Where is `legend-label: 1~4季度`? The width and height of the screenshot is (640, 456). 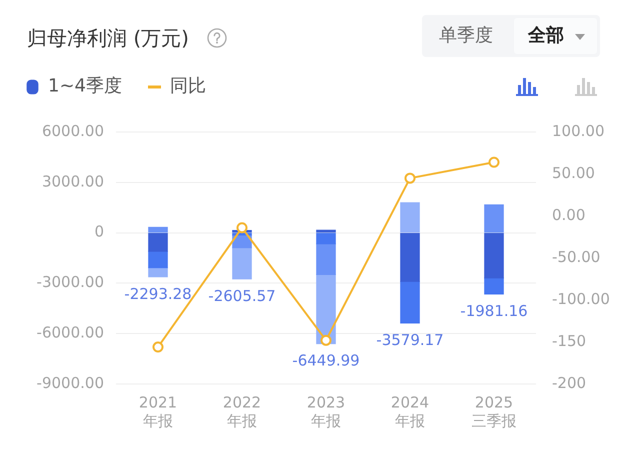
legend-label: 1~4季度 is located at coordinates (85, 86).